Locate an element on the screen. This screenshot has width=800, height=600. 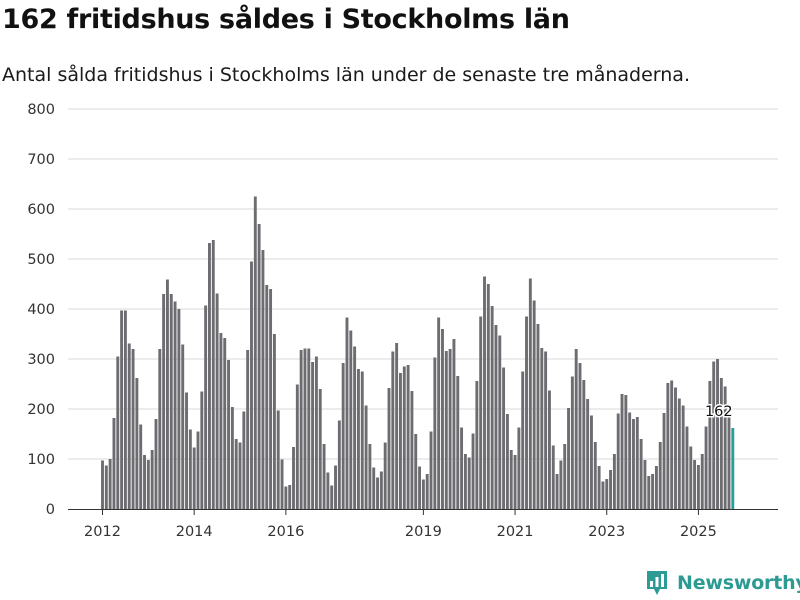
x-tick-label: 2021 is located at coordinates (515, 532).